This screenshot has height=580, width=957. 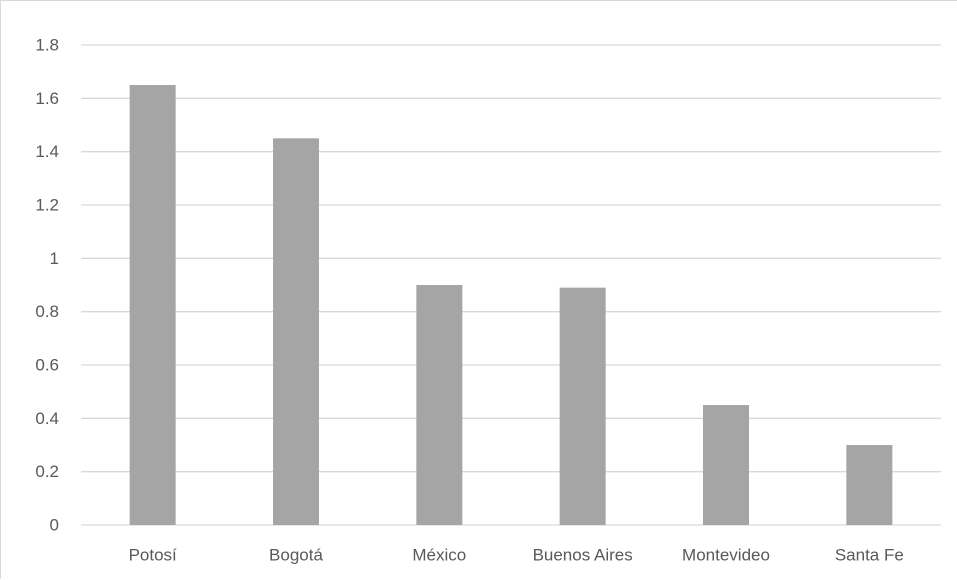 I want to click on y-tick-label: 0.2, so click(x=47, y=471).